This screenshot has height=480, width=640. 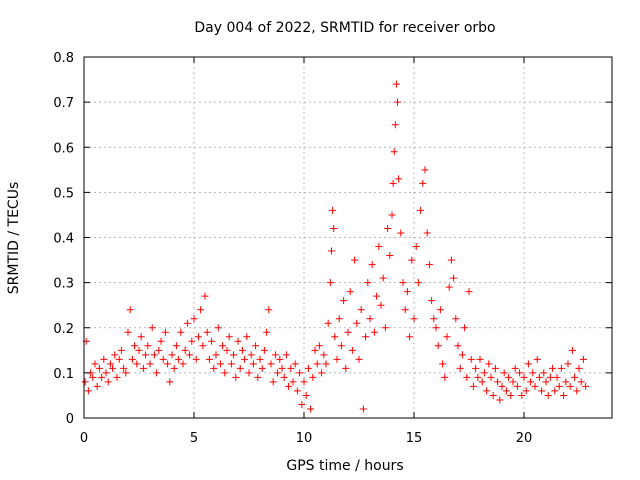 I want to click on y-tick-label: 0.5, so click(x=63, y=193).